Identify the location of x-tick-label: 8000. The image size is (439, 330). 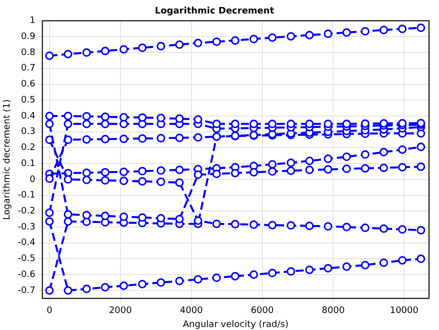
(333, 311).